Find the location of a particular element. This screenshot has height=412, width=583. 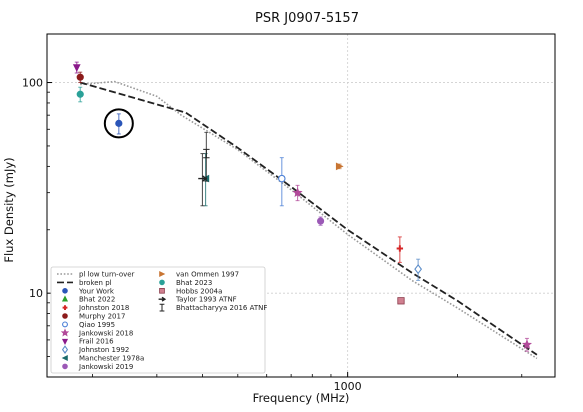

legend-label: pl low turn-over is located at coordinates (107, 275).